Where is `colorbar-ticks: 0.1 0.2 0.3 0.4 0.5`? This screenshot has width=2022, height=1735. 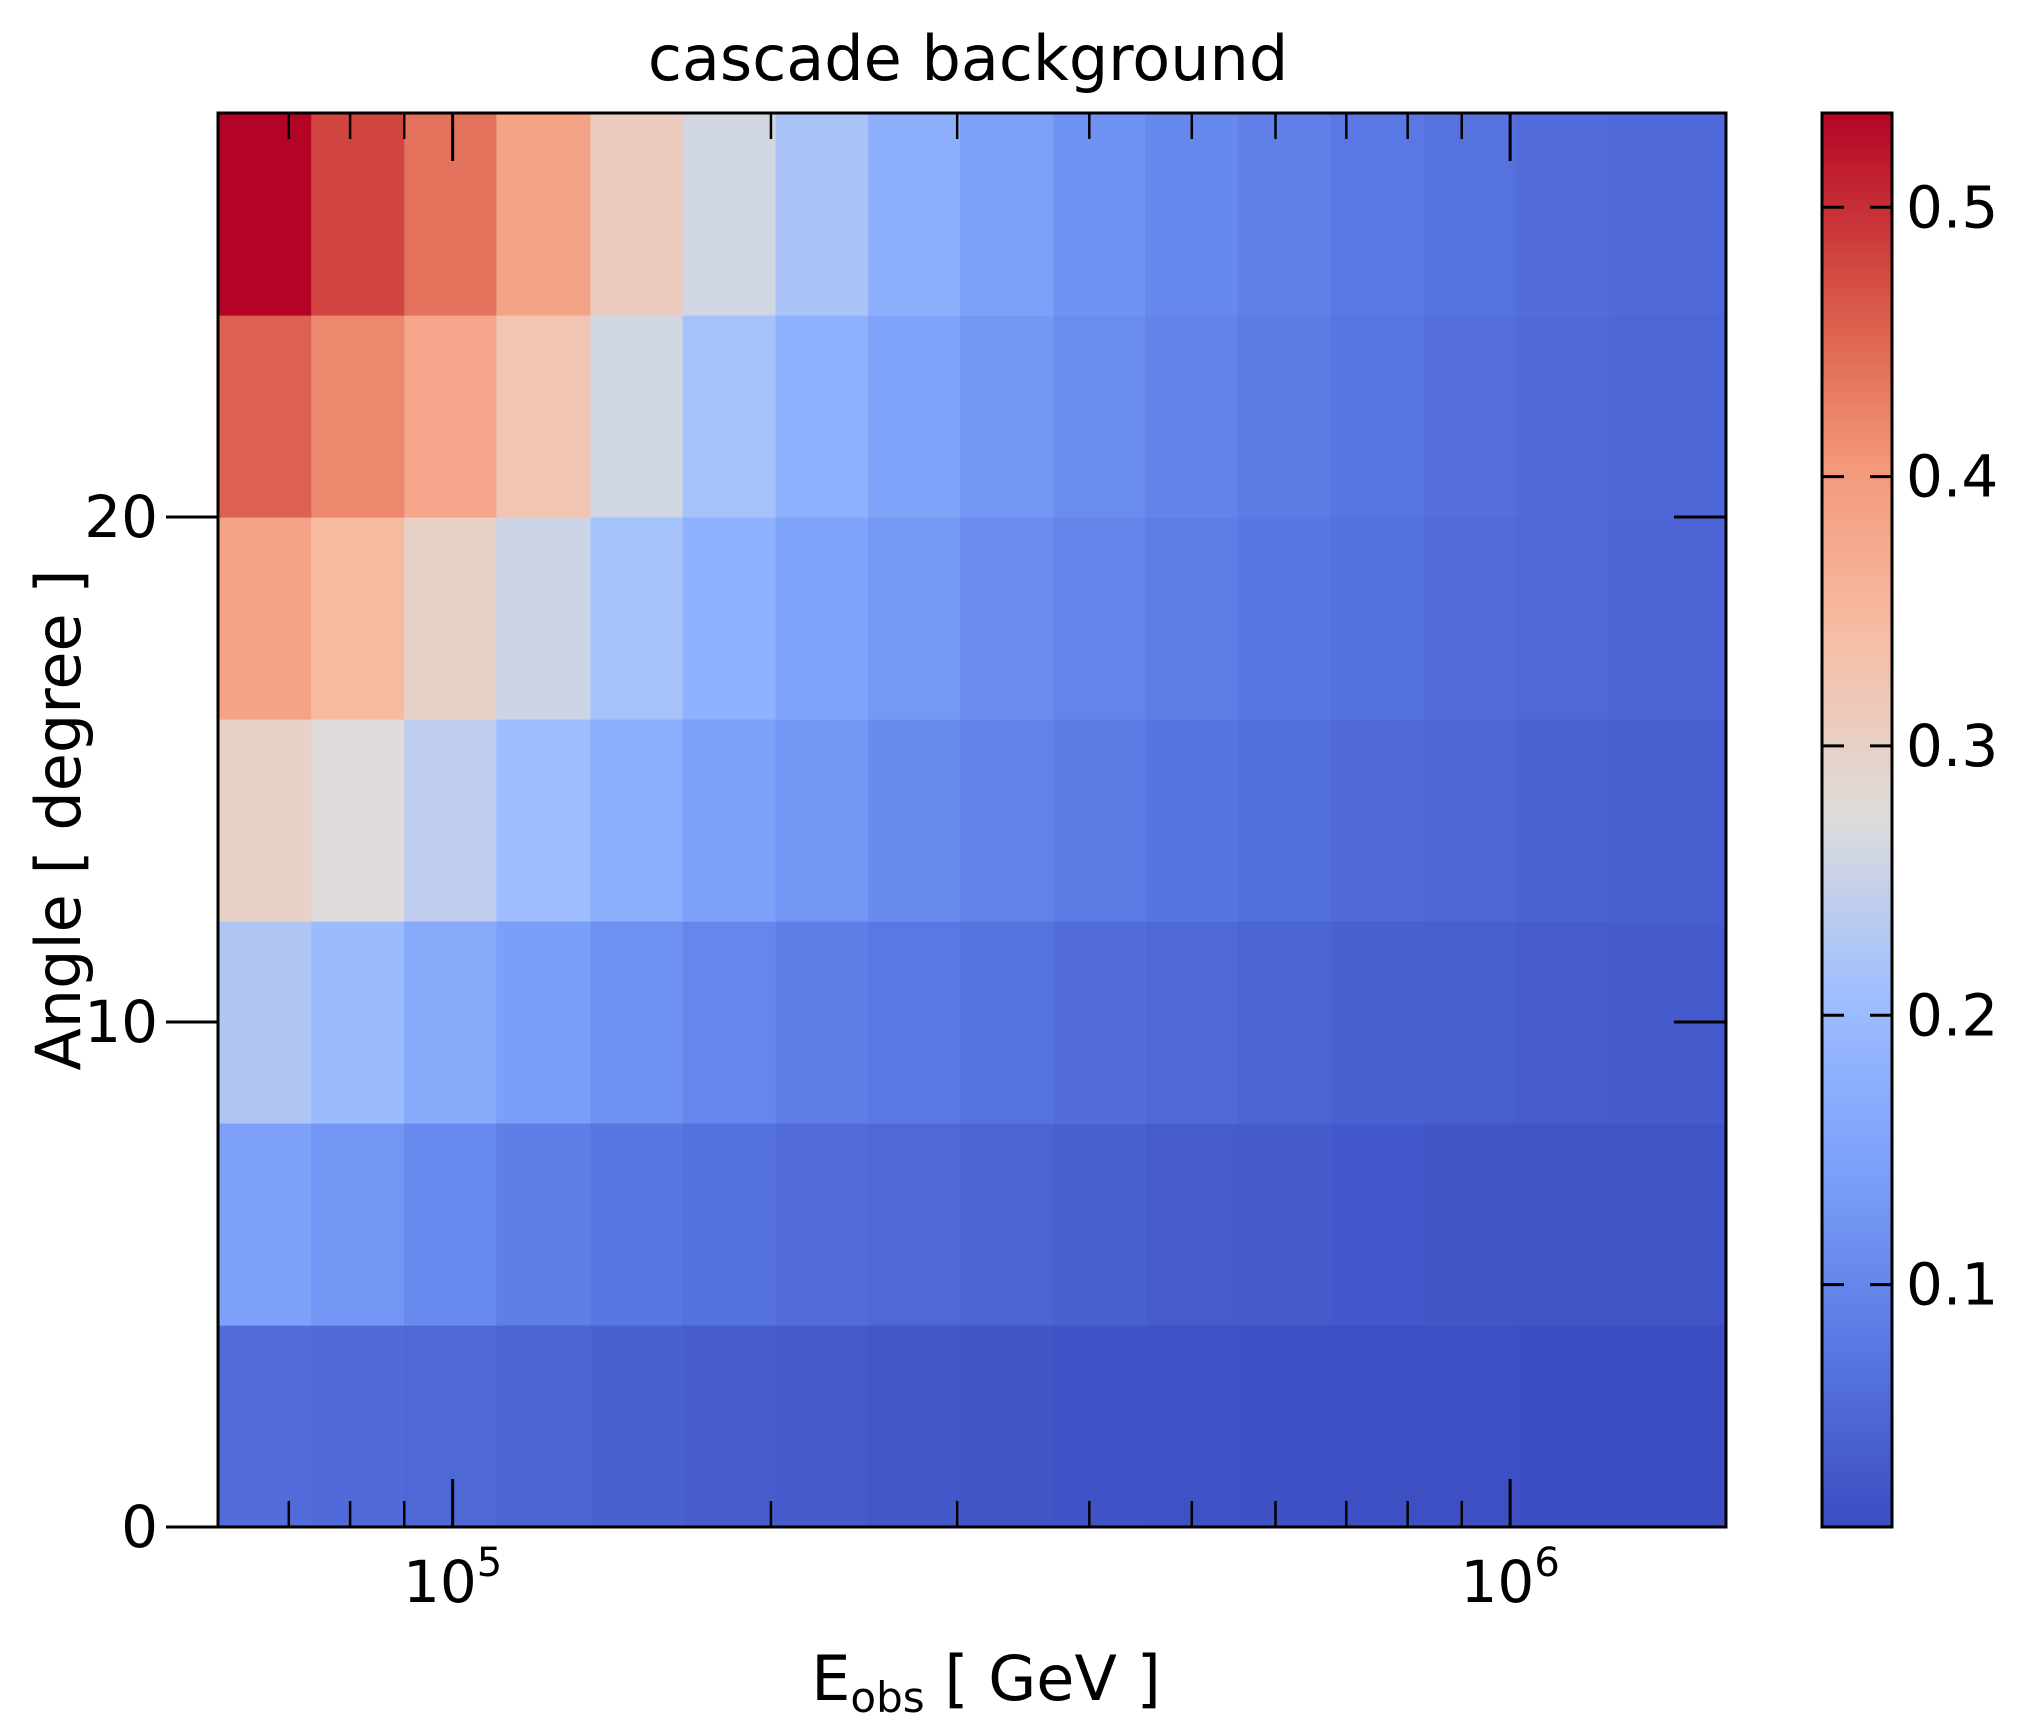
colorbar-ticks: 0.1 0.2 0.3 0.4 0.5 is located at coordinates (1910, 746).